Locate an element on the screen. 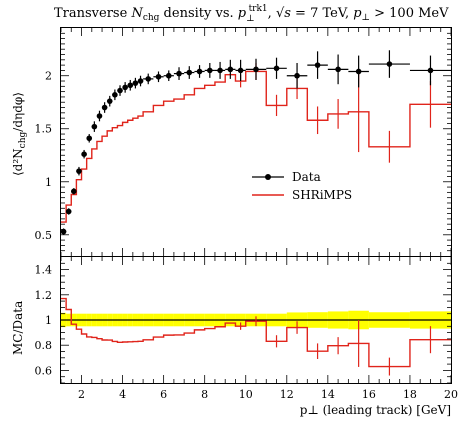  y-tick-label-main: 1.5 is located at coordinates (44, 129).